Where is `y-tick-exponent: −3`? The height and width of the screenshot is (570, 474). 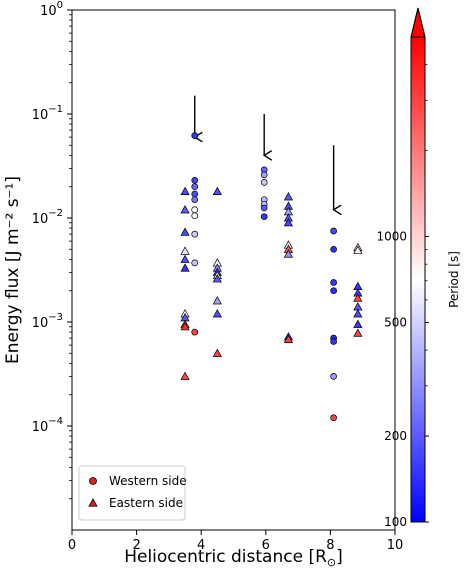
y-tick-exponent: −3 is located at coordinates (55, 317).